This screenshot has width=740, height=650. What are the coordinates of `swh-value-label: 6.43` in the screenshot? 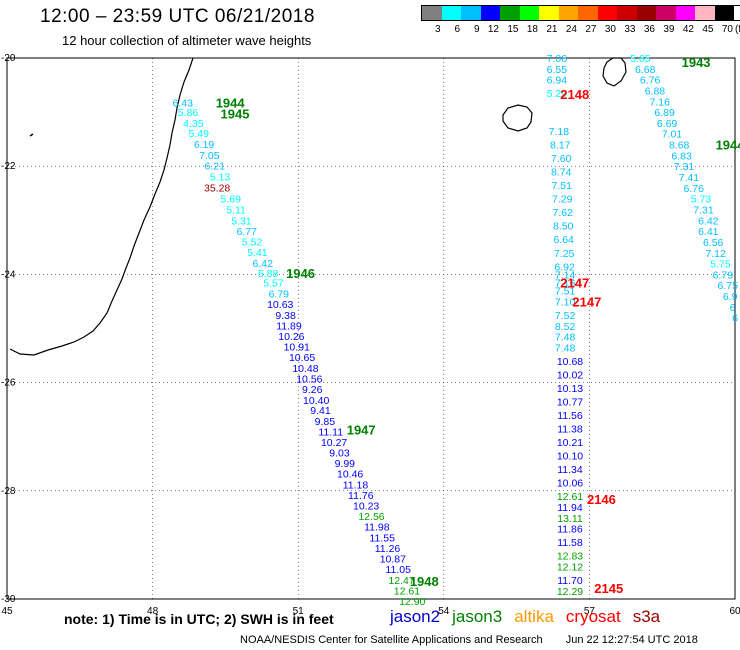 It's located at (182, 103).